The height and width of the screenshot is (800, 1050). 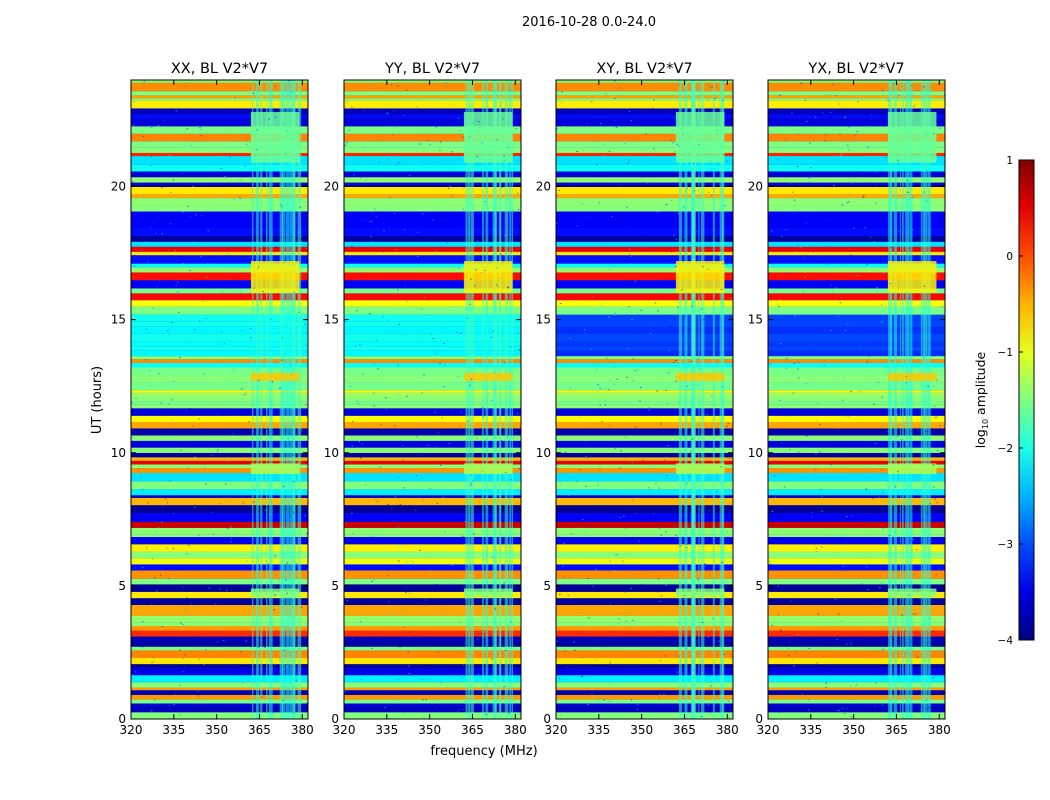 What do you see at coordinates (1009, 161) in the screenshot?
I see `colorbar-tick-label: 1` at bounding box center [1009, 161].